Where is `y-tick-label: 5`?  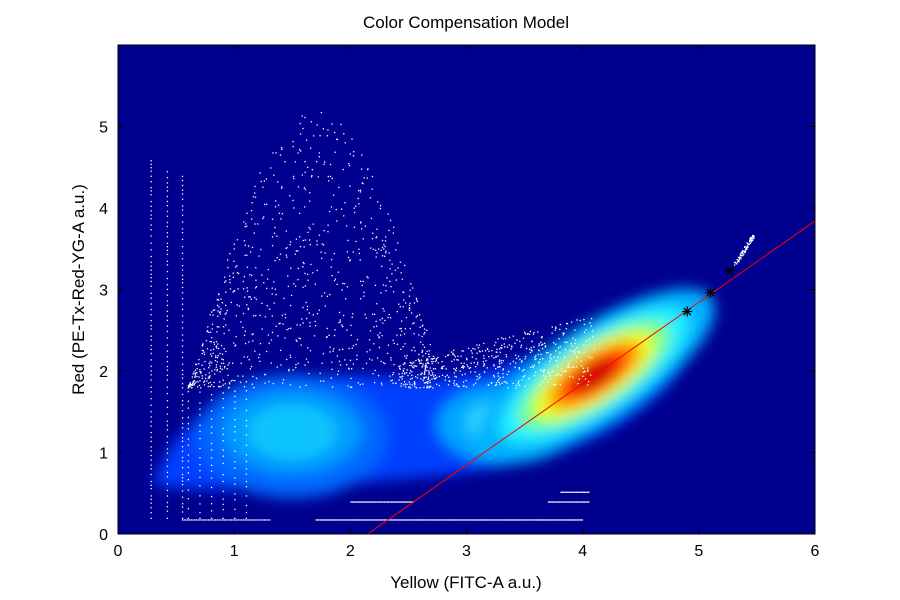 y-tick-label: 5 is located at coordinates (103, 128).